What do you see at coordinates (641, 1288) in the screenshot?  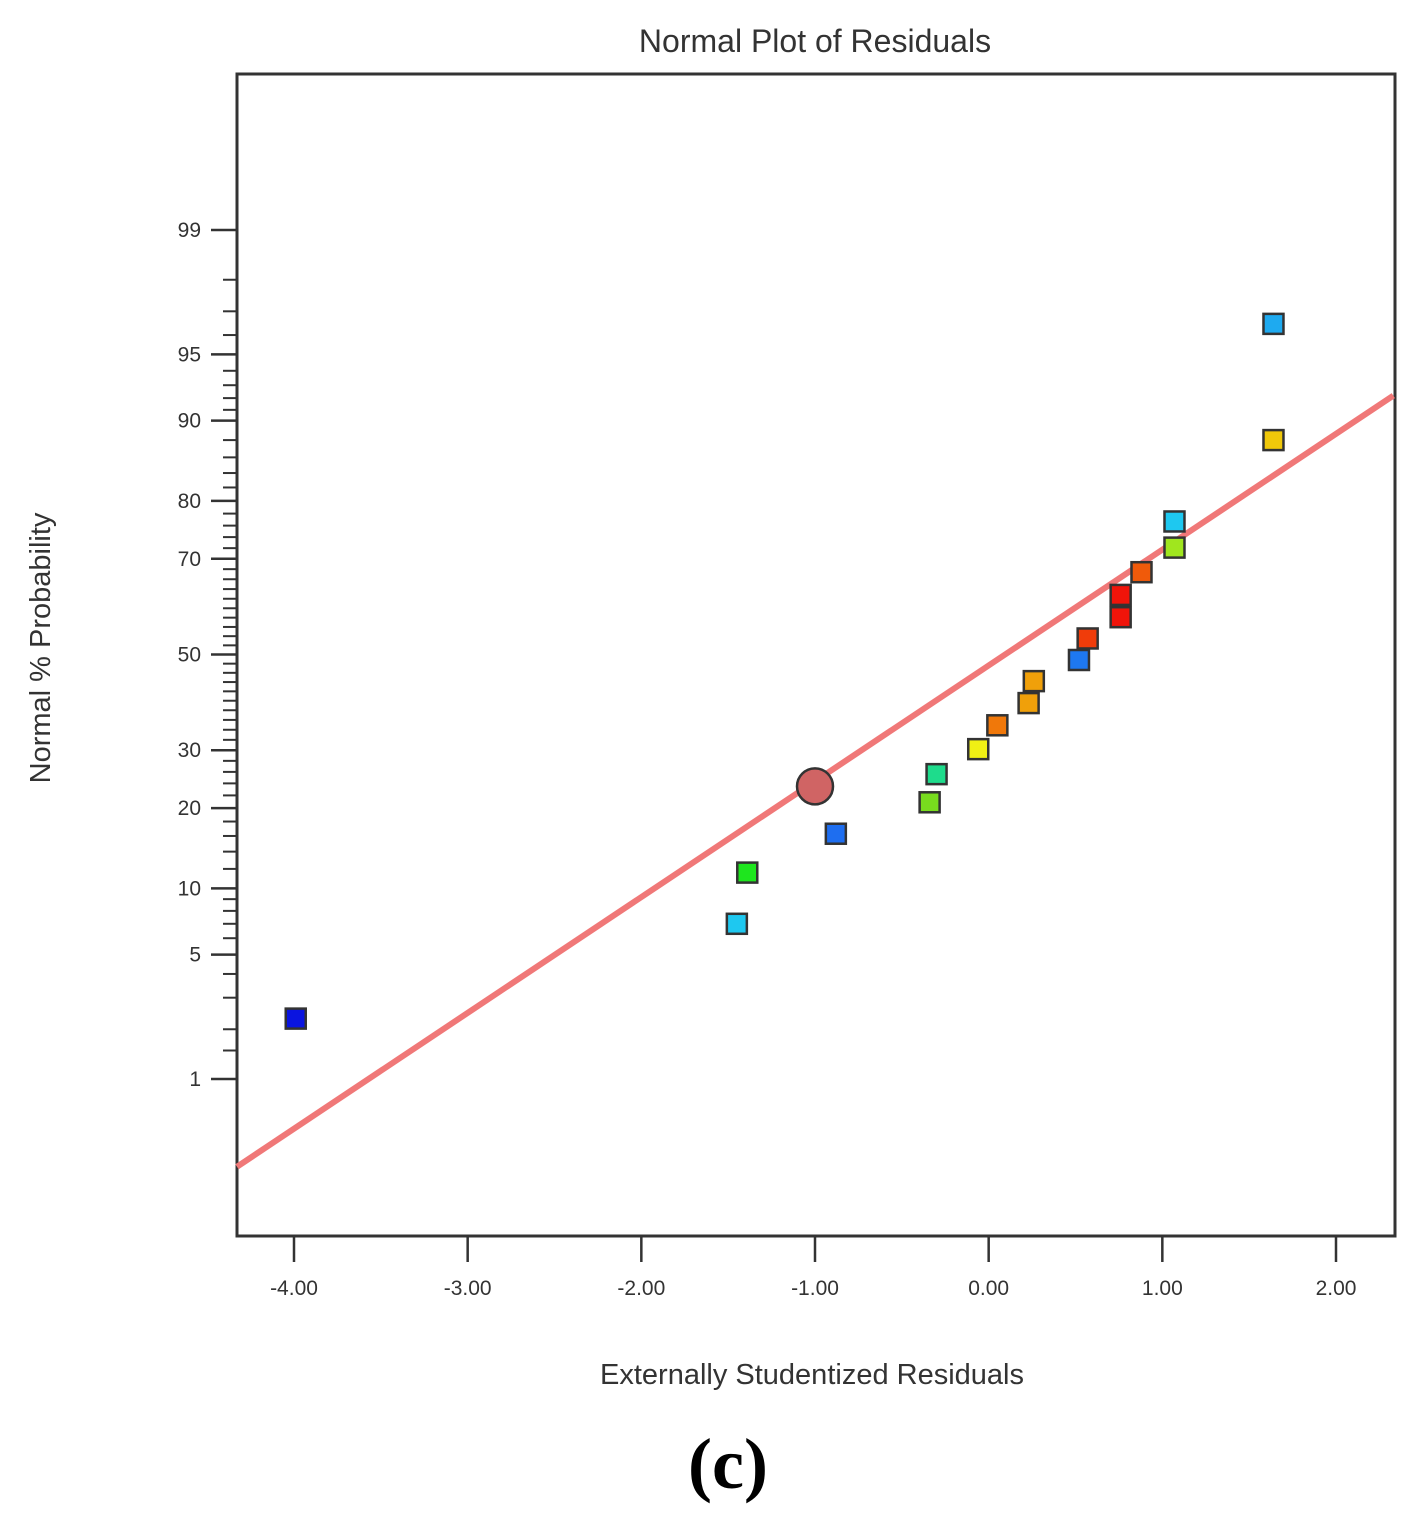 I see `x-tick-label: -2.00` at bounding box center [641, 1288].